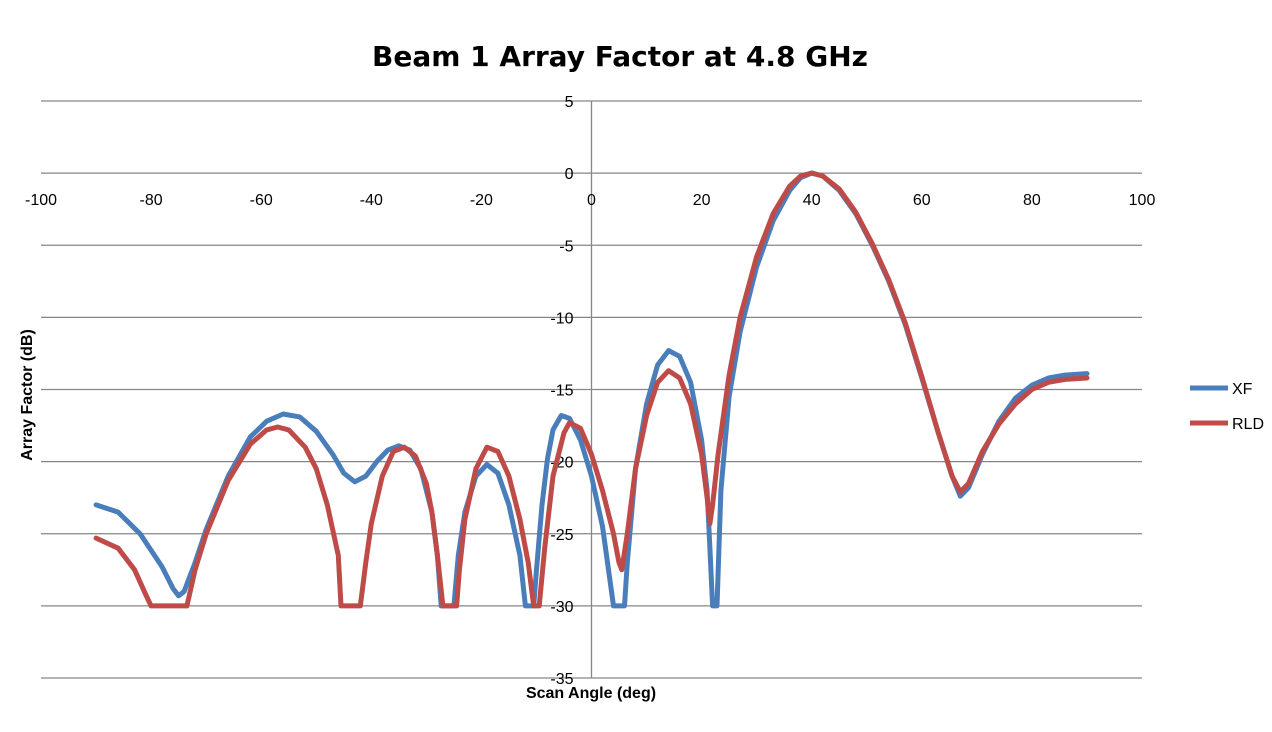  What do you see at coordinates (1142, 200) in the screenshot?
I see `x-tick-label-10: 100` at bounding box center [1142, 200].